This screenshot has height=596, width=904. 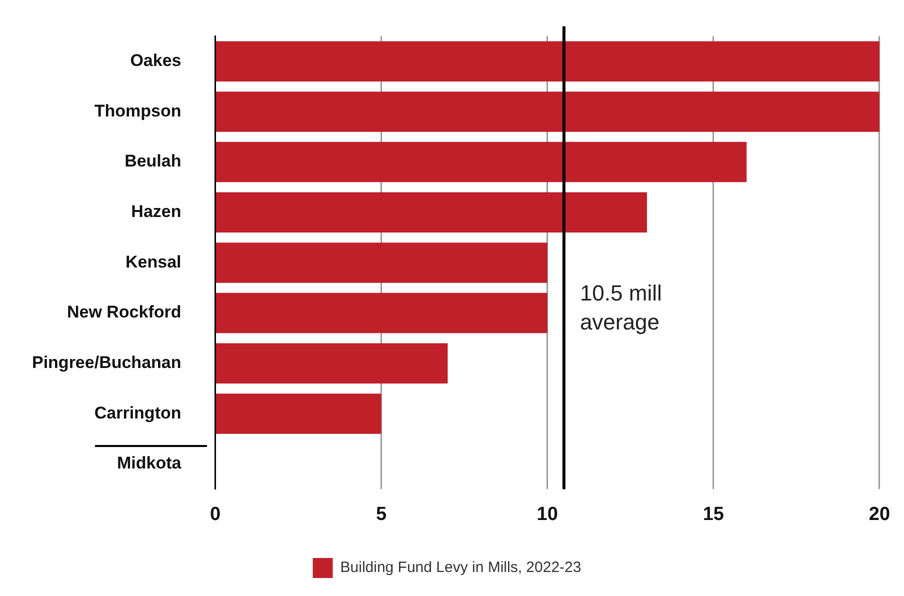 What do you see at coordinates (156, 60) in the screenshot?
I see `y-tick-label: Oakes` at bounding box center [156, 60].